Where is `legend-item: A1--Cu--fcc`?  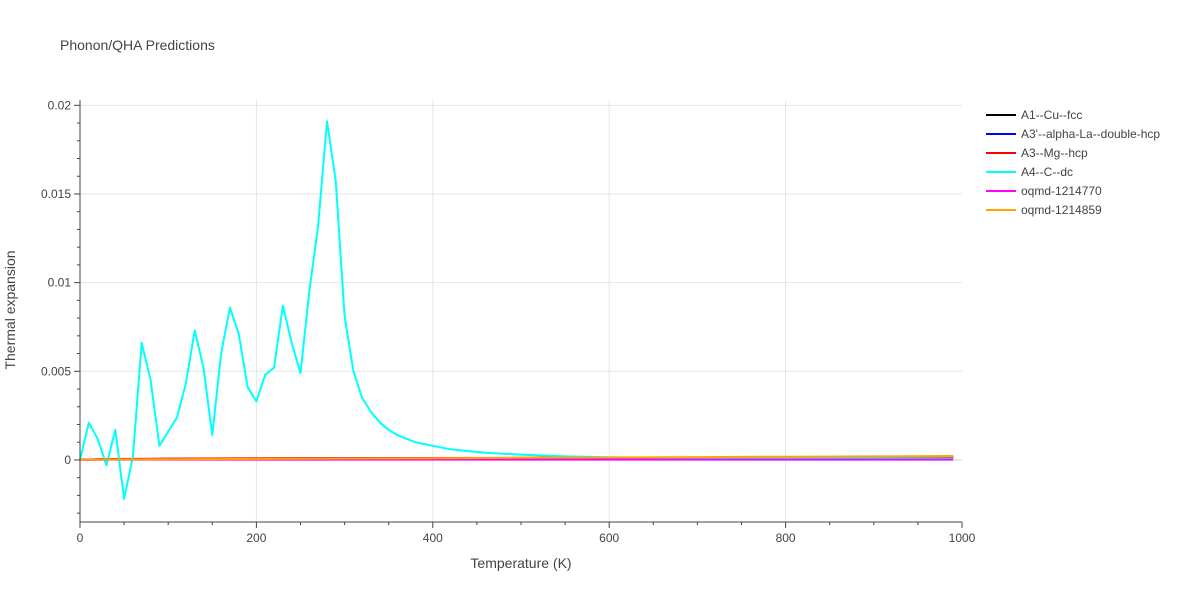
legend-item: A1--Cu--fcc is located at coordinates (1034, 115).